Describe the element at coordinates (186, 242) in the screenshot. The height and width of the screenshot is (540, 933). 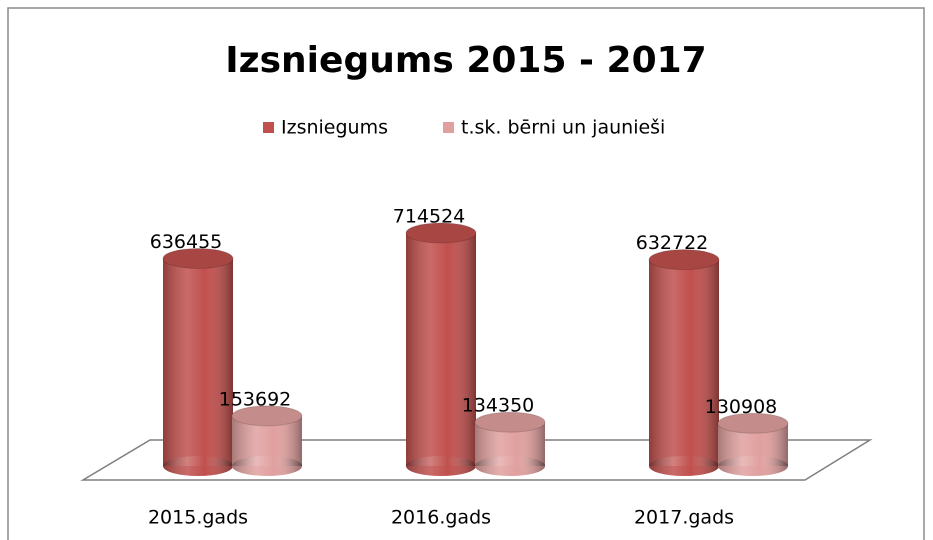
I see `data-label: 636455` at that location.